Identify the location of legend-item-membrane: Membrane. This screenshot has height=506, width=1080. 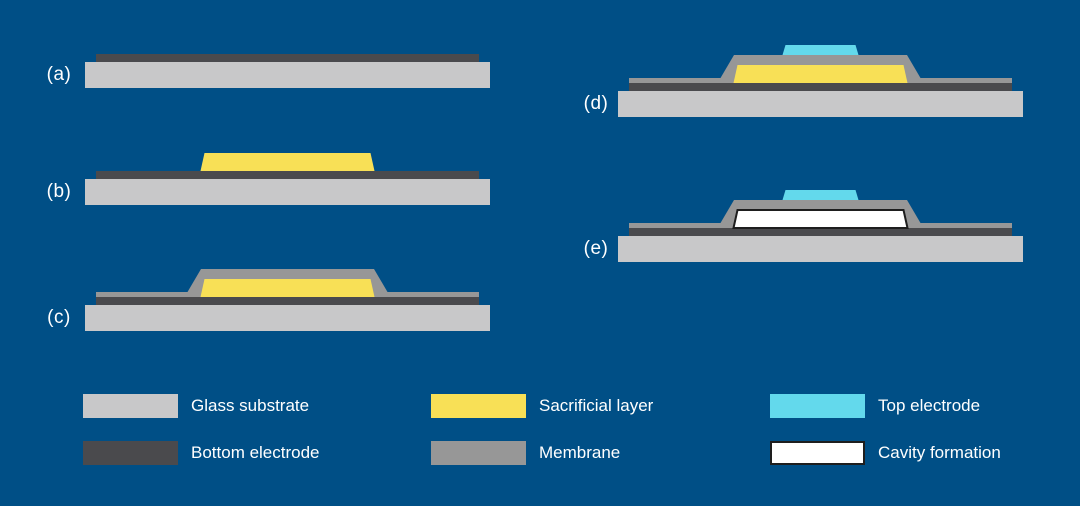
(525, 453).